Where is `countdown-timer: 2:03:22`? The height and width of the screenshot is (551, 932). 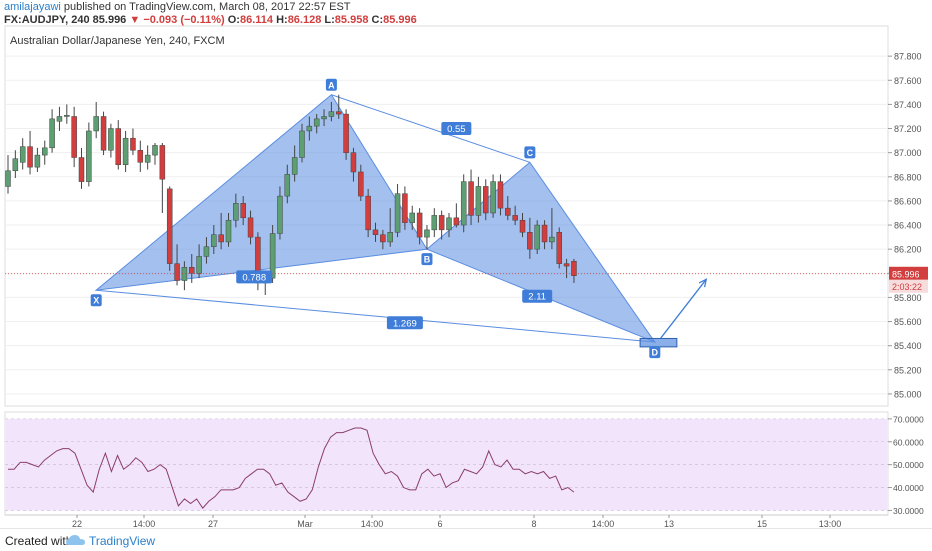
countdown-timer: 2:03:22 is located at coordinates (907, 287).